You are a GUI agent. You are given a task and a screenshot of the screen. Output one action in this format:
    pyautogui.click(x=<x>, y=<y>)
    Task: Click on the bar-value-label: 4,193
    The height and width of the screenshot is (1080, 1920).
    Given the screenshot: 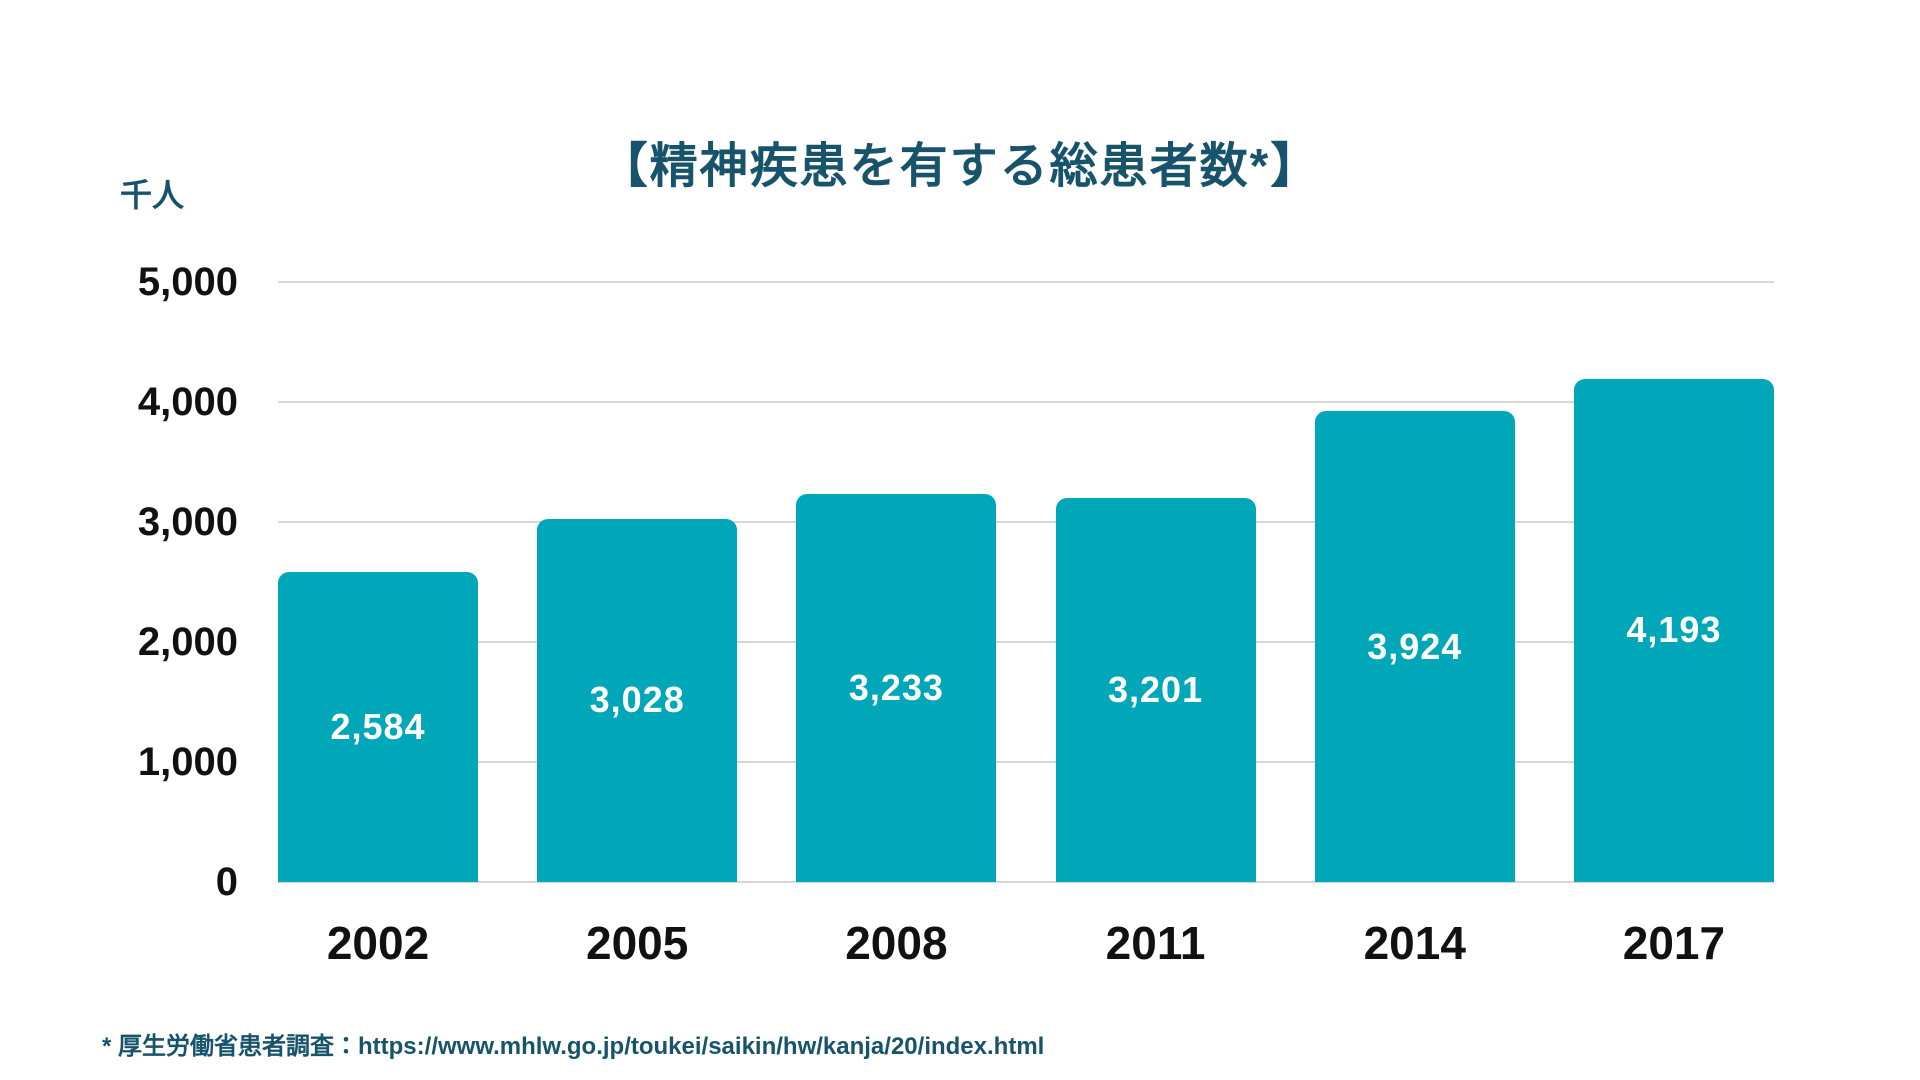 What is the action you would take?
    pyautogui.click(x=1674, y=630)
    